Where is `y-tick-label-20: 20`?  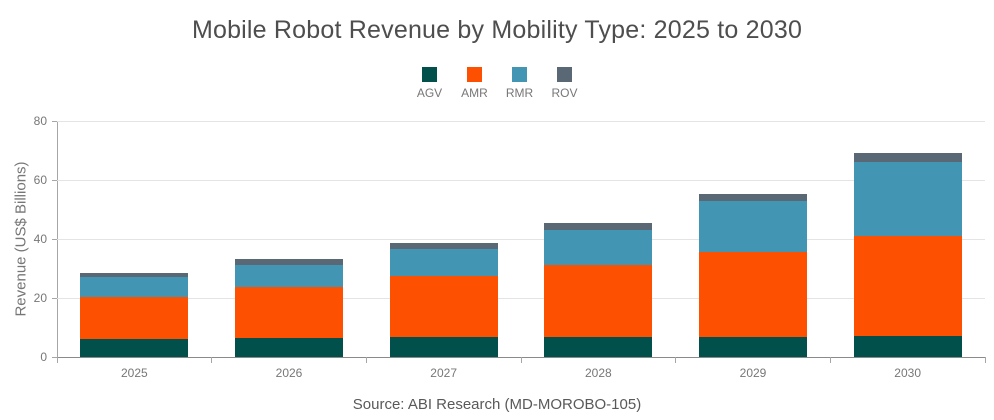 y-tick-label-20: 20 is located at coordinates (40, 298).